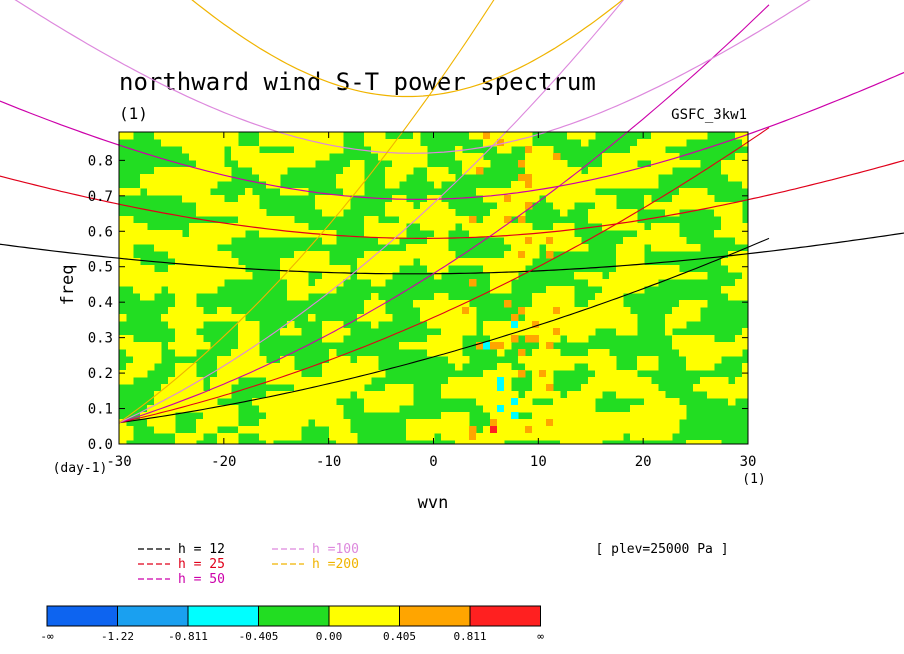 This screenshot has height=654, width=904. Describe the element at coordinates (364, 616) in the screenshot. I see `colorbar-segment` at that location.